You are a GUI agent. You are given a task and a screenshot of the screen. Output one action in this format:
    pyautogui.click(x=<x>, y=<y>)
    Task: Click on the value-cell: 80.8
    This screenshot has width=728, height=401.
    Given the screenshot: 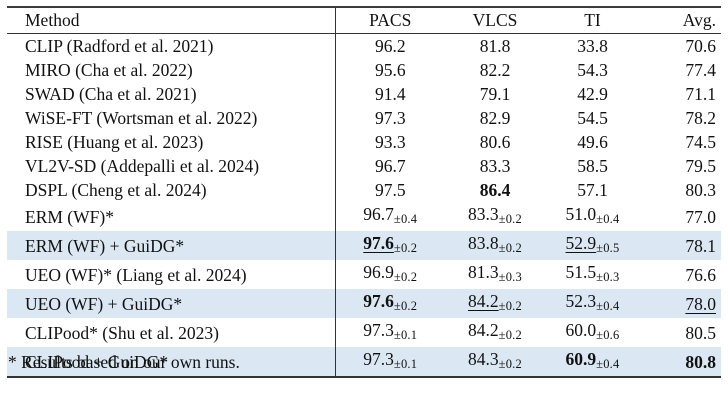 What is the action you would take?
    pyautogui.click(x=680, y=362)
    